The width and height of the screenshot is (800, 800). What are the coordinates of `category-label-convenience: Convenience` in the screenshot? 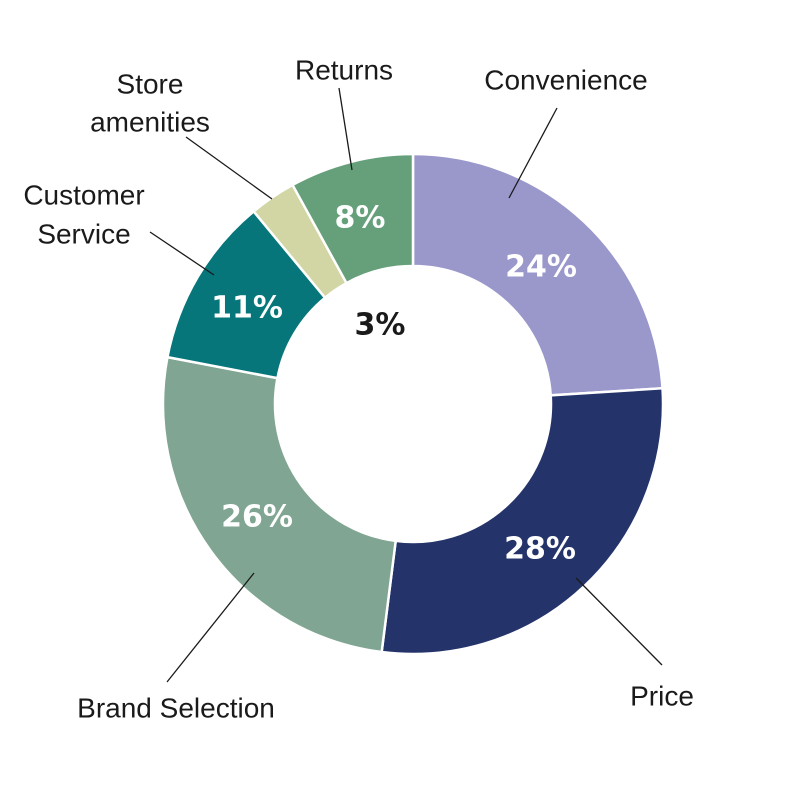 It's located at (565, 79).